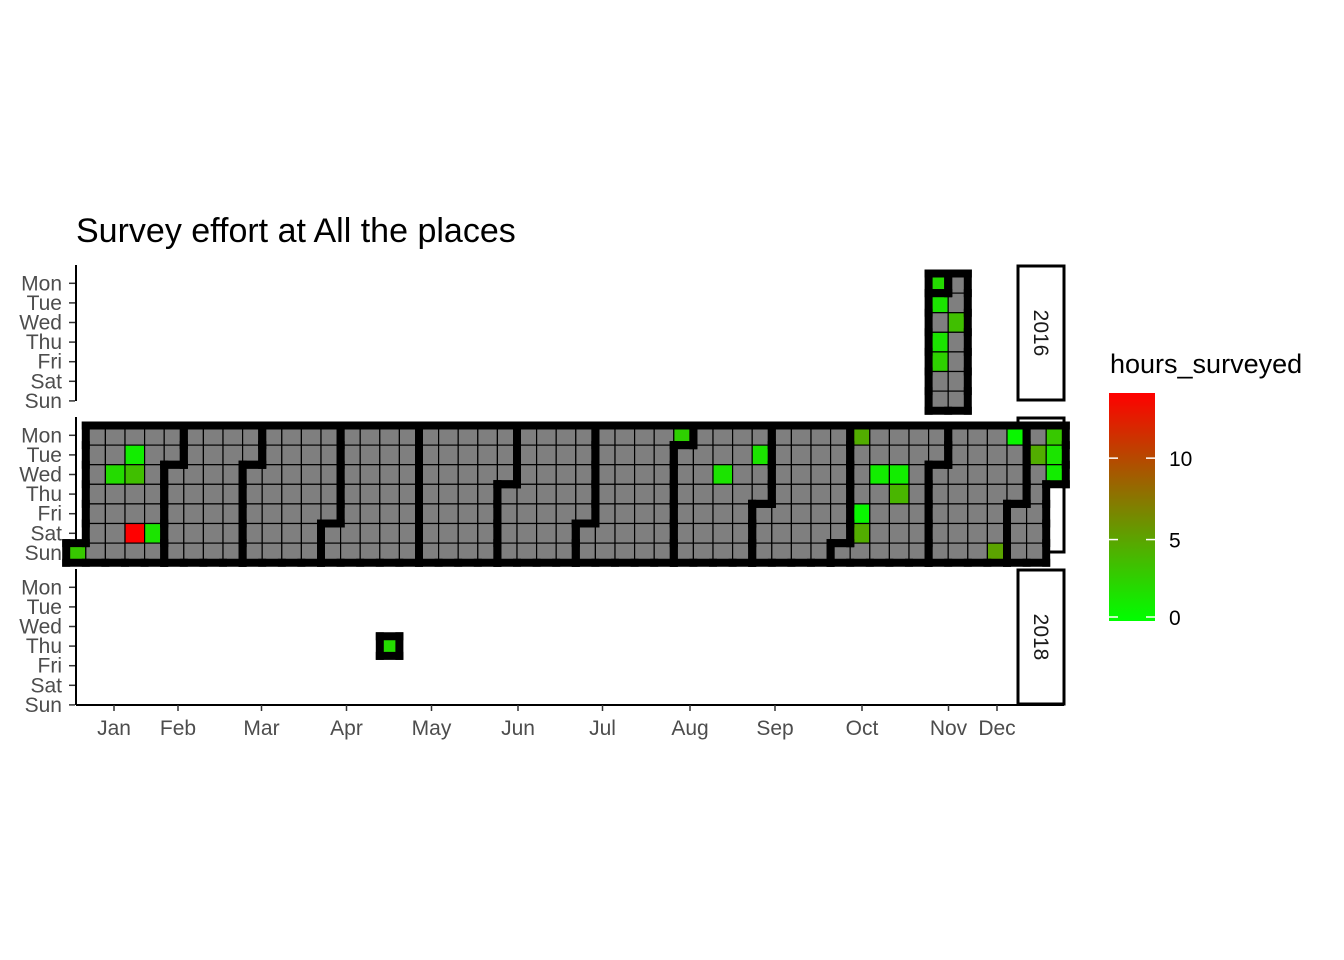 The image size is (1344, 960). I want to click on x-tick-label: Jan, so click(114, 728).